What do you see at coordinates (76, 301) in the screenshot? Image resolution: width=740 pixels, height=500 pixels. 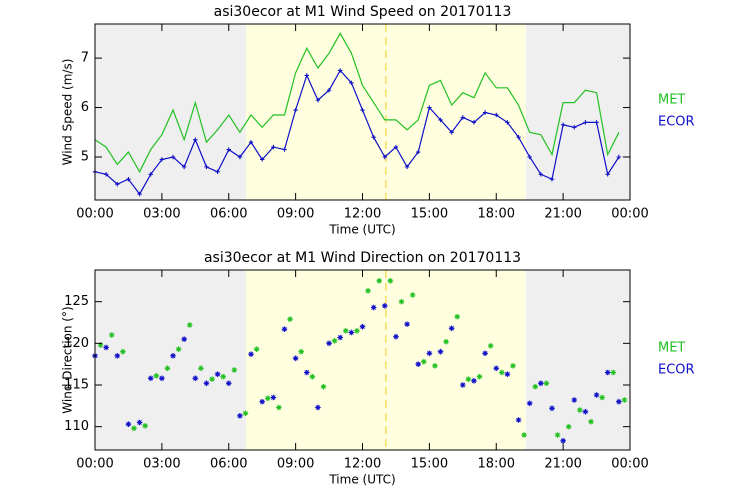 I see `y-tick-label: 125` at bounding box center [76, 301].